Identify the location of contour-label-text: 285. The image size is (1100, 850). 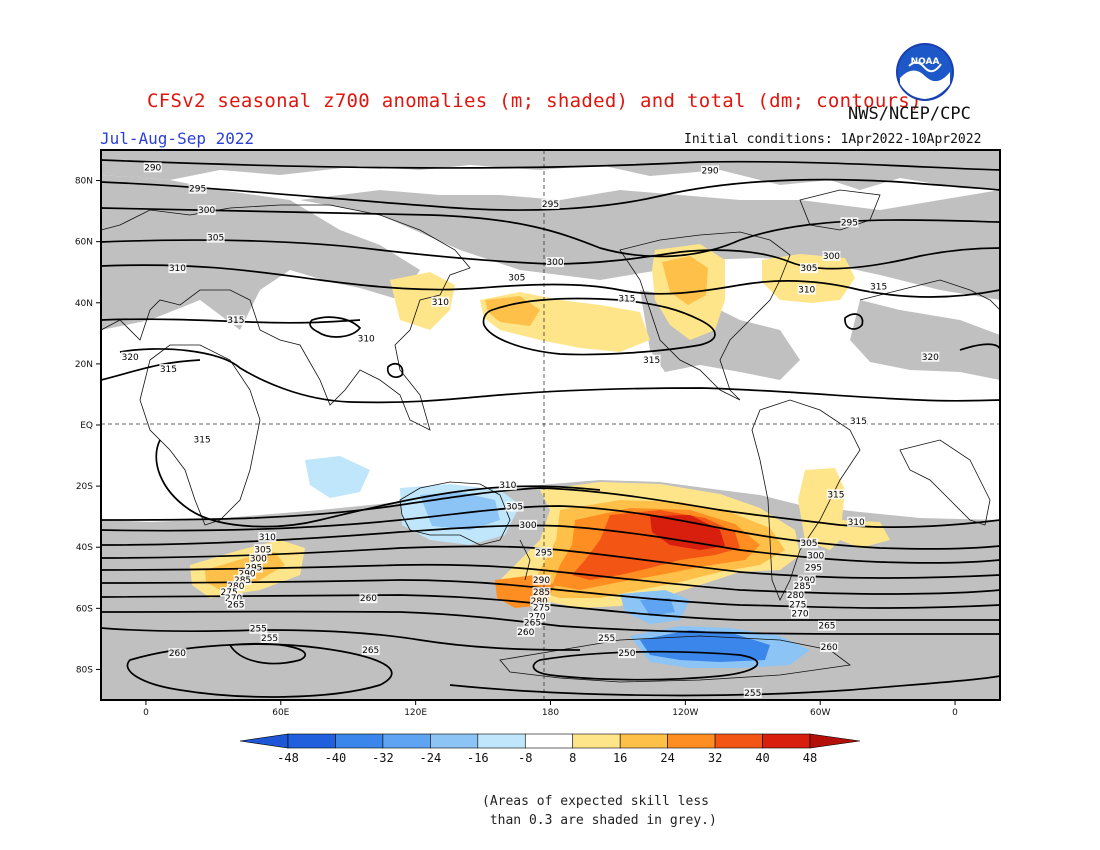
(802, 587).